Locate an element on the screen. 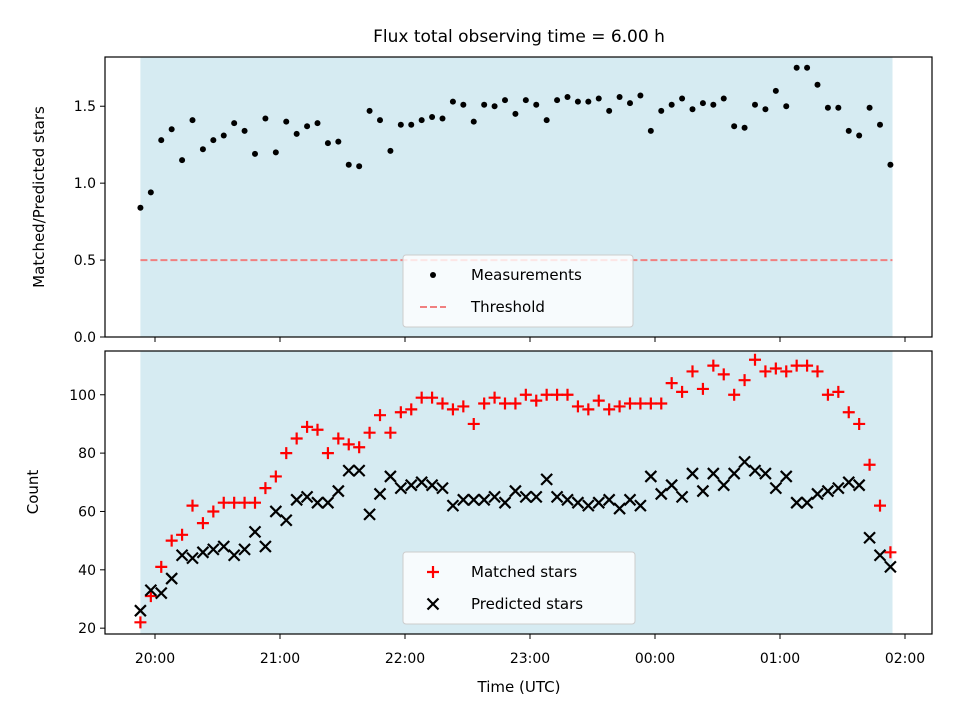 This screenshot has width=960, height=720. top-y-tick-label: 0.0 is located at coordinates (85, 338).